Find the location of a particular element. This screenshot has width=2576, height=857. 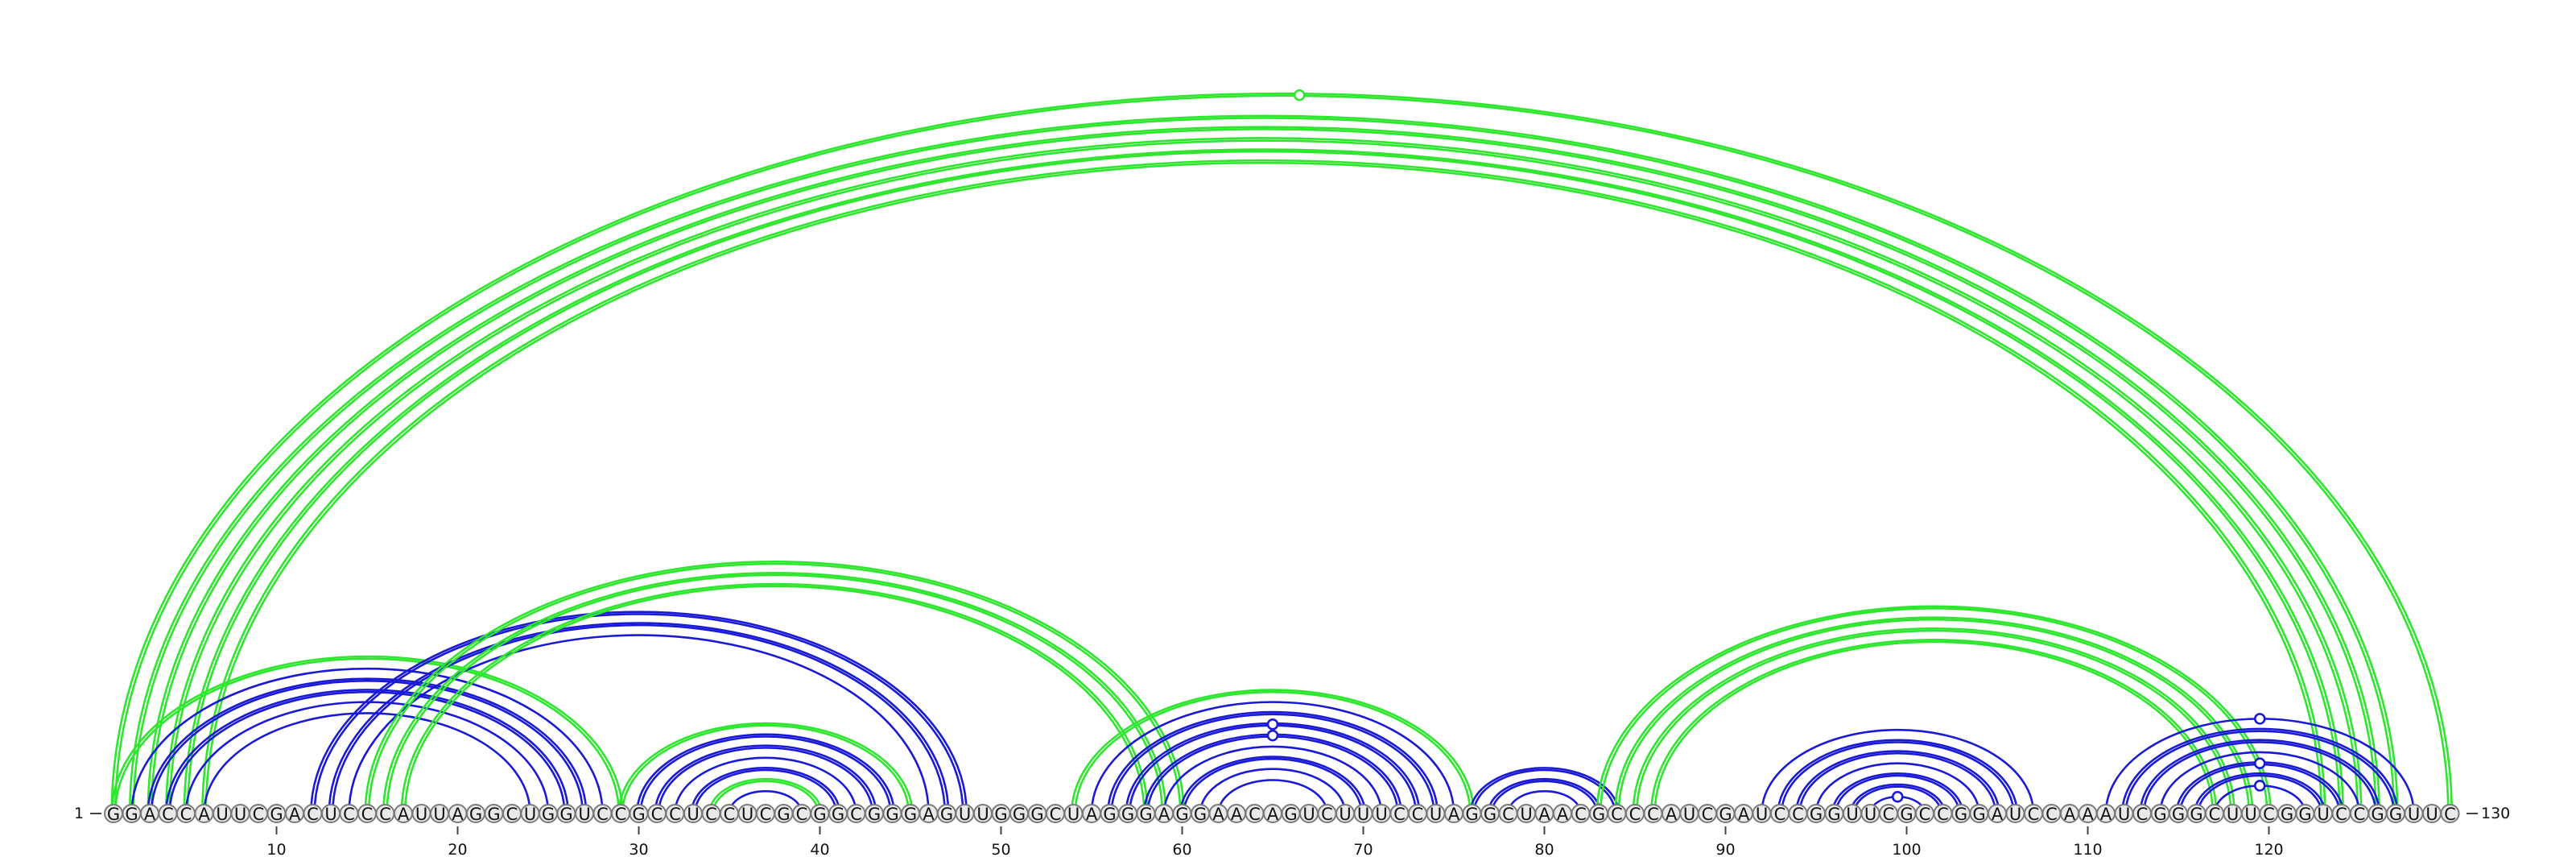

nucleotide-35: C is located at coordinates (730, 814).